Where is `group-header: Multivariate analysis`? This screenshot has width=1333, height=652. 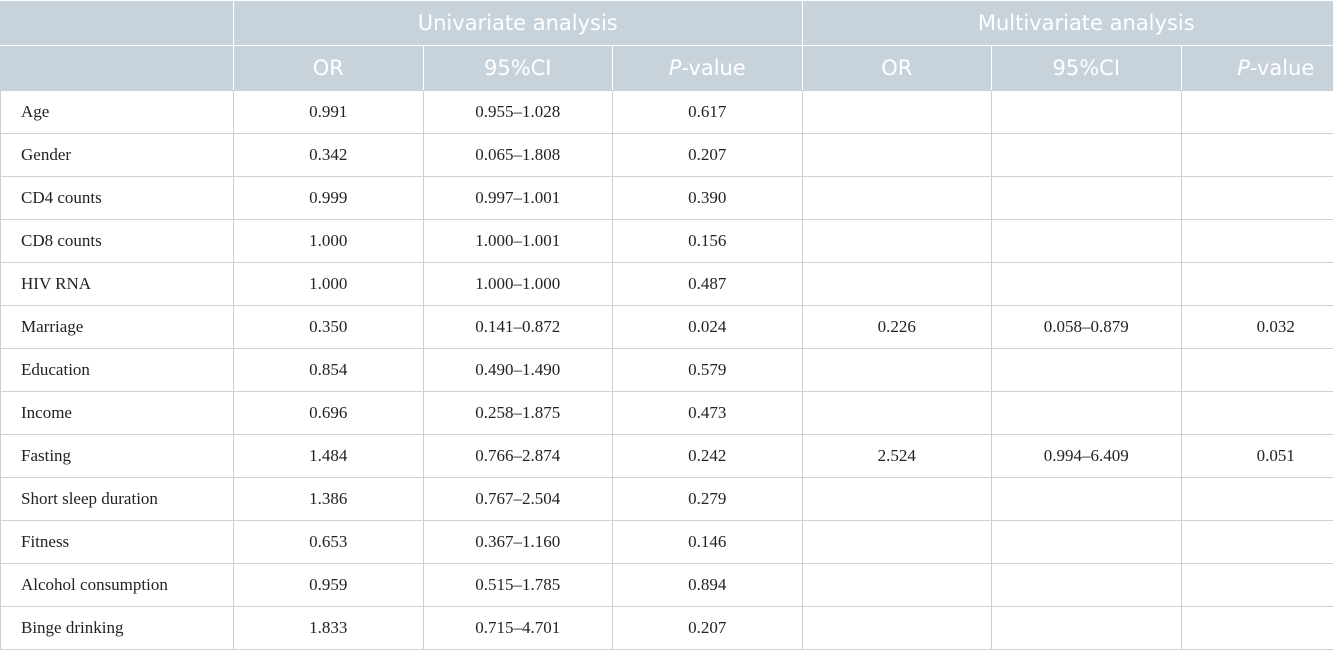 group-header: Multivariate analysis is located at coordinates (1067, 23).